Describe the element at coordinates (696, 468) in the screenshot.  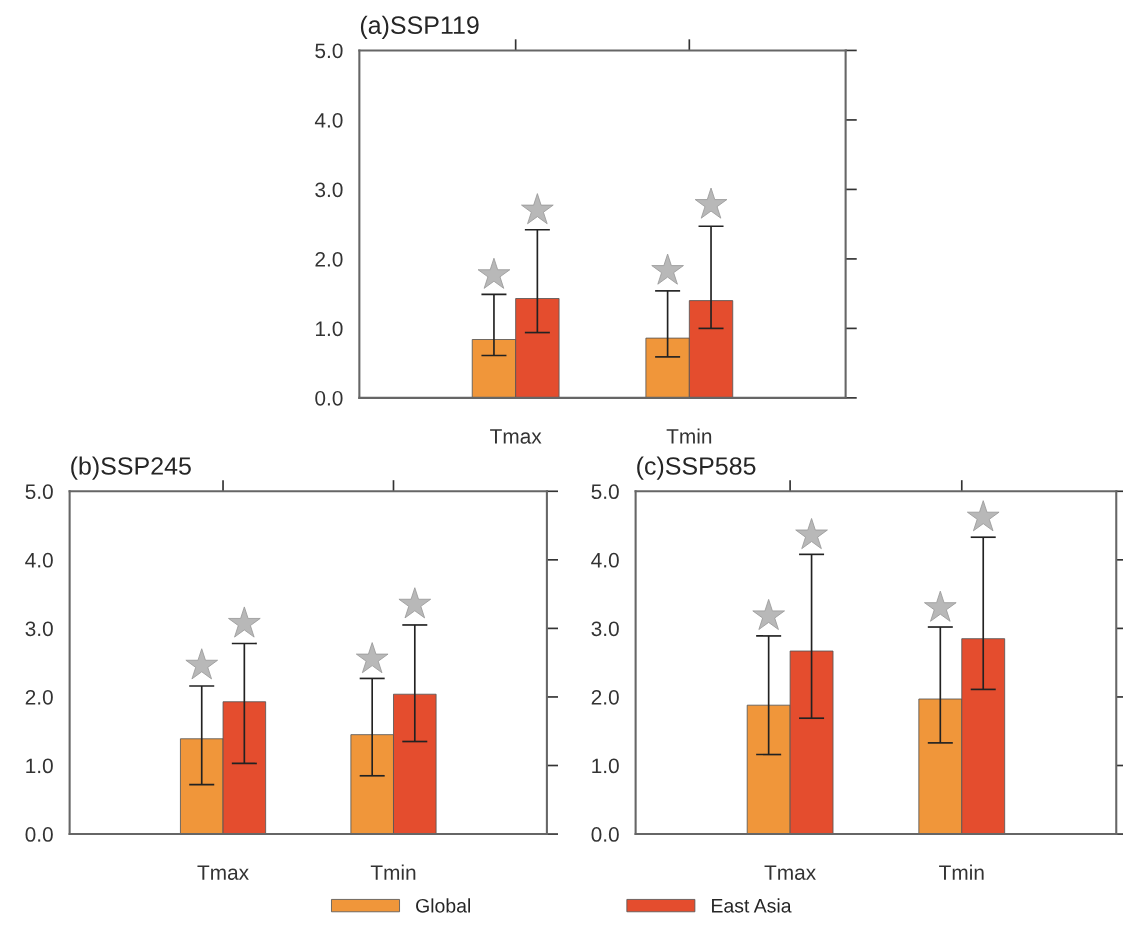
I see `chart-title: (c)SSP585` at that location.